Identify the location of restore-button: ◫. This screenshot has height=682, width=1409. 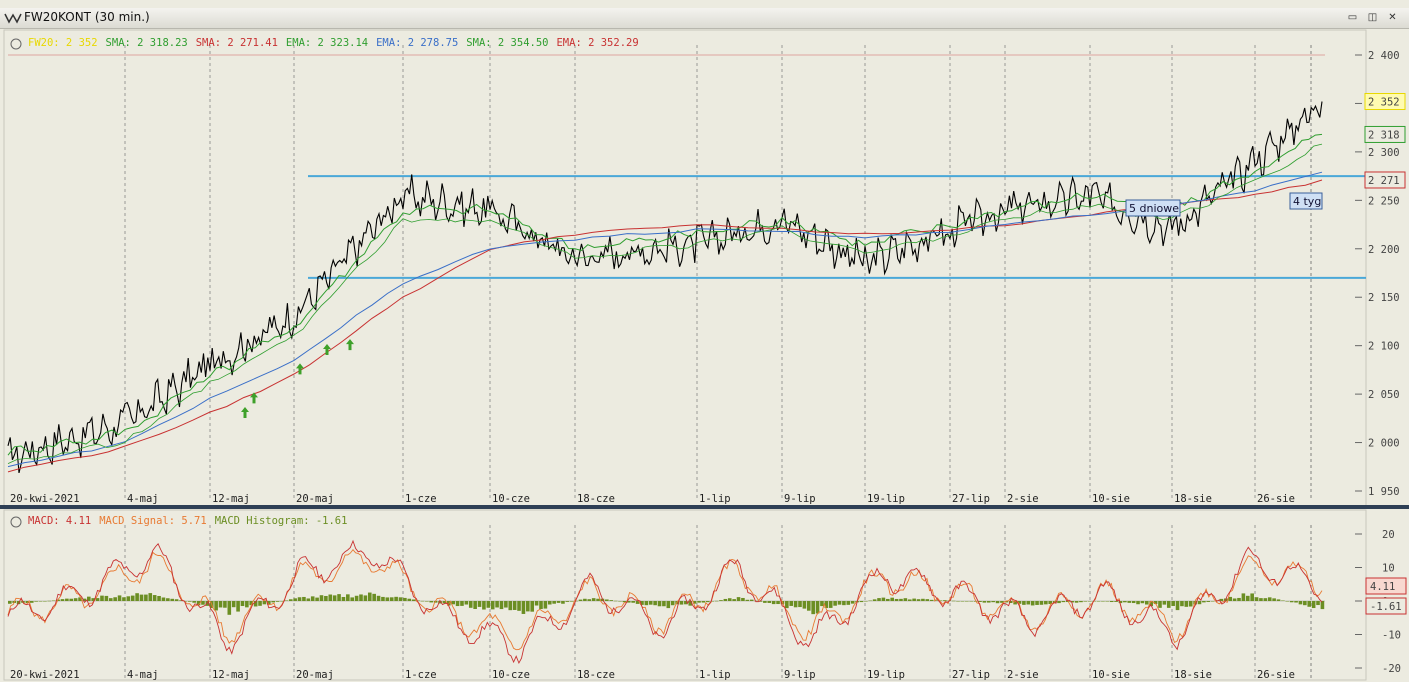
(1372, 17).